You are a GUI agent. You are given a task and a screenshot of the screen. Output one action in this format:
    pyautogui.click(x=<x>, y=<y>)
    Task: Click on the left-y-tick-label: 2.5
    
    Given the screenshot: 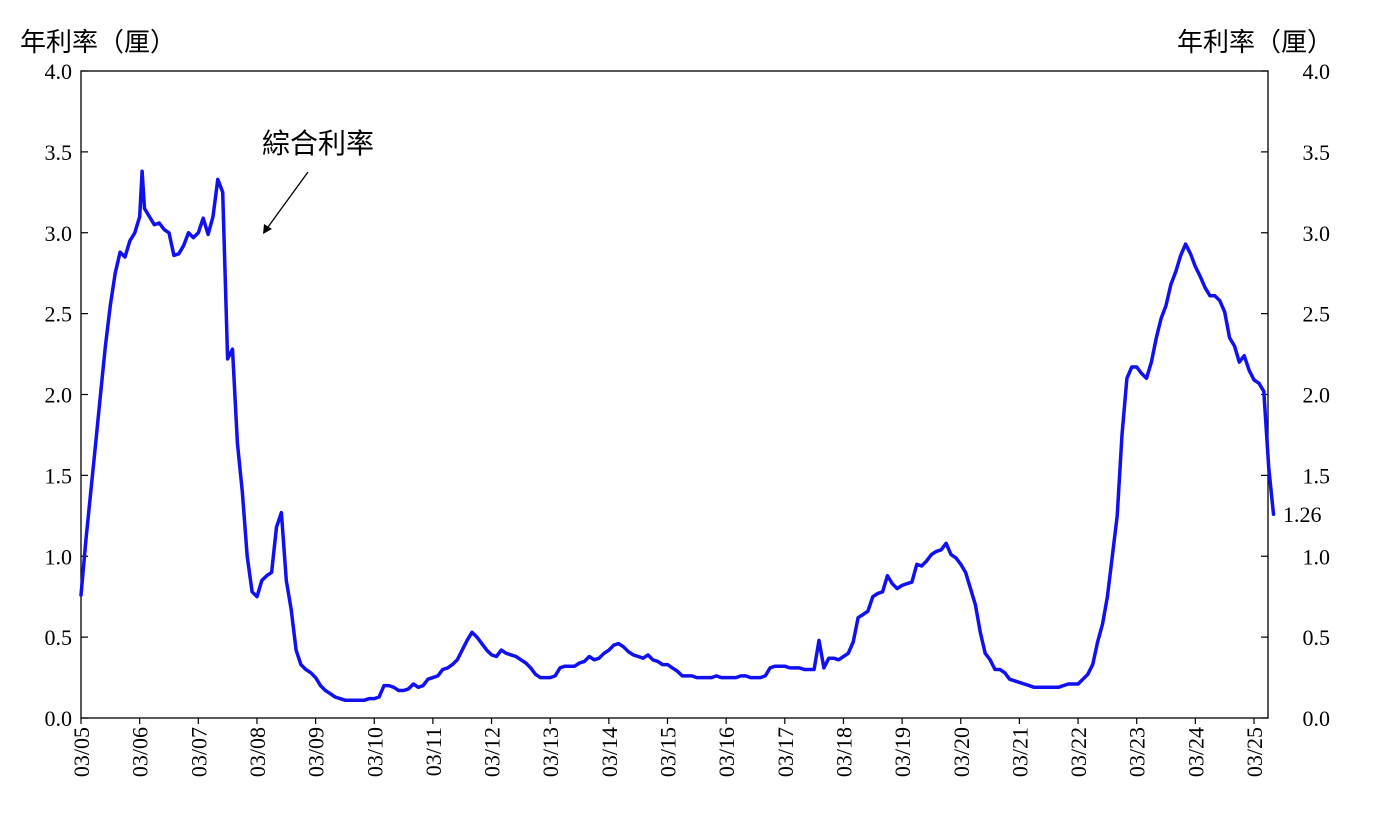 What is the action you would take?
    pyautogui.click(x=59, y=314)
    